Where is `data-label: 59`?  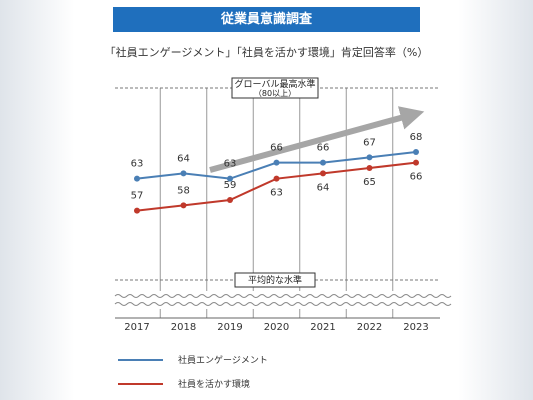 data-label: 59 is located at coordinates (230, 185).